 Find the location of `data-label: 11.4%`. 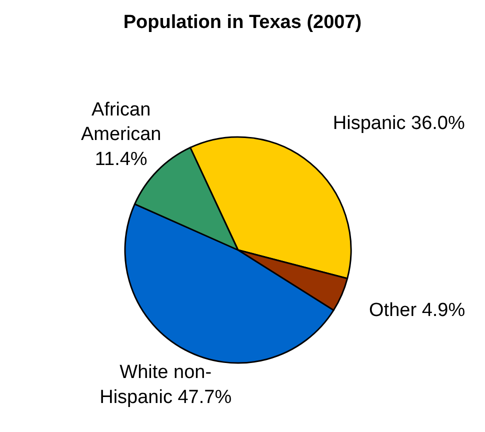

data-label: 11.4% is located at coordinates (121, 159).